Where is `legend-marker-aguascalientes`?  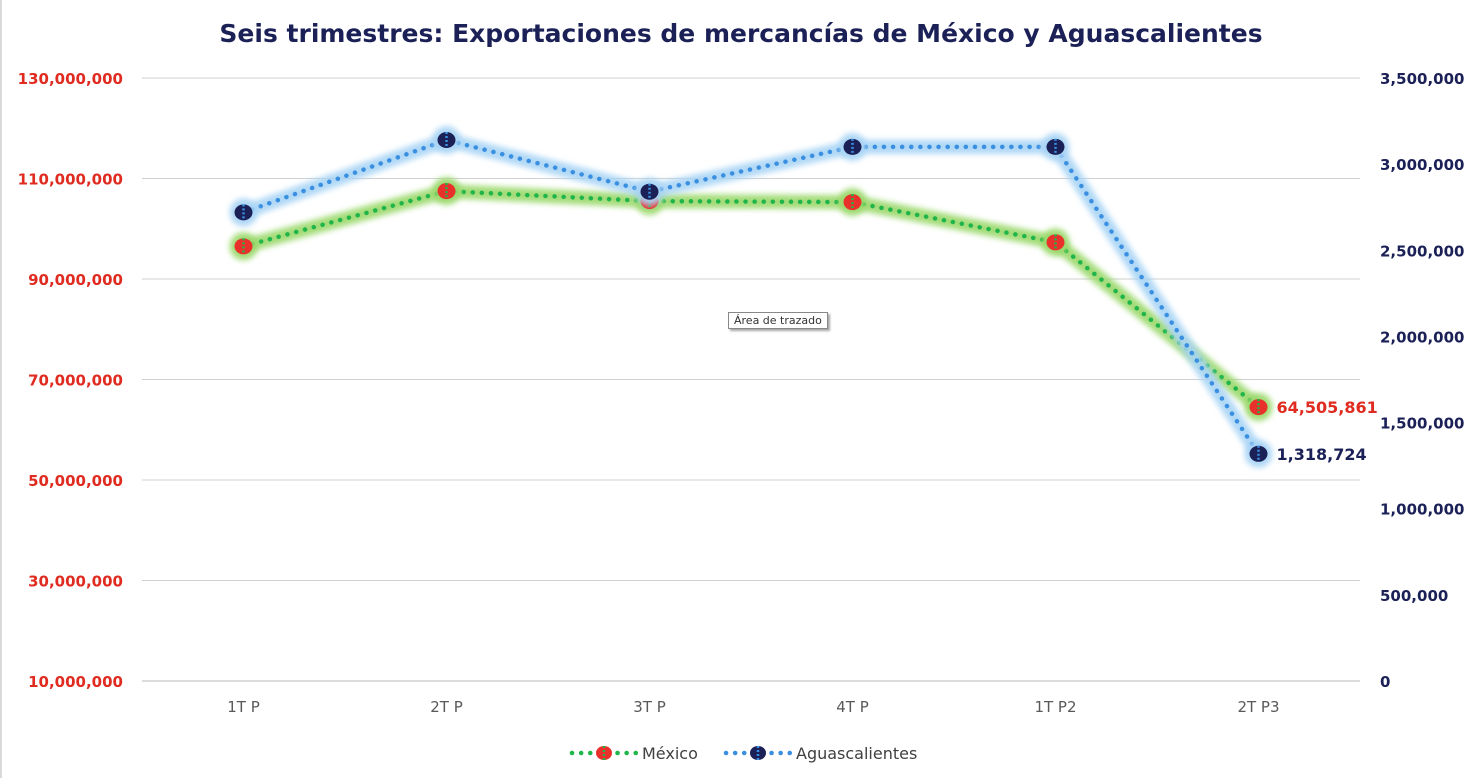 legend-marker-aguascalientes is located at coordinates (758, 753).